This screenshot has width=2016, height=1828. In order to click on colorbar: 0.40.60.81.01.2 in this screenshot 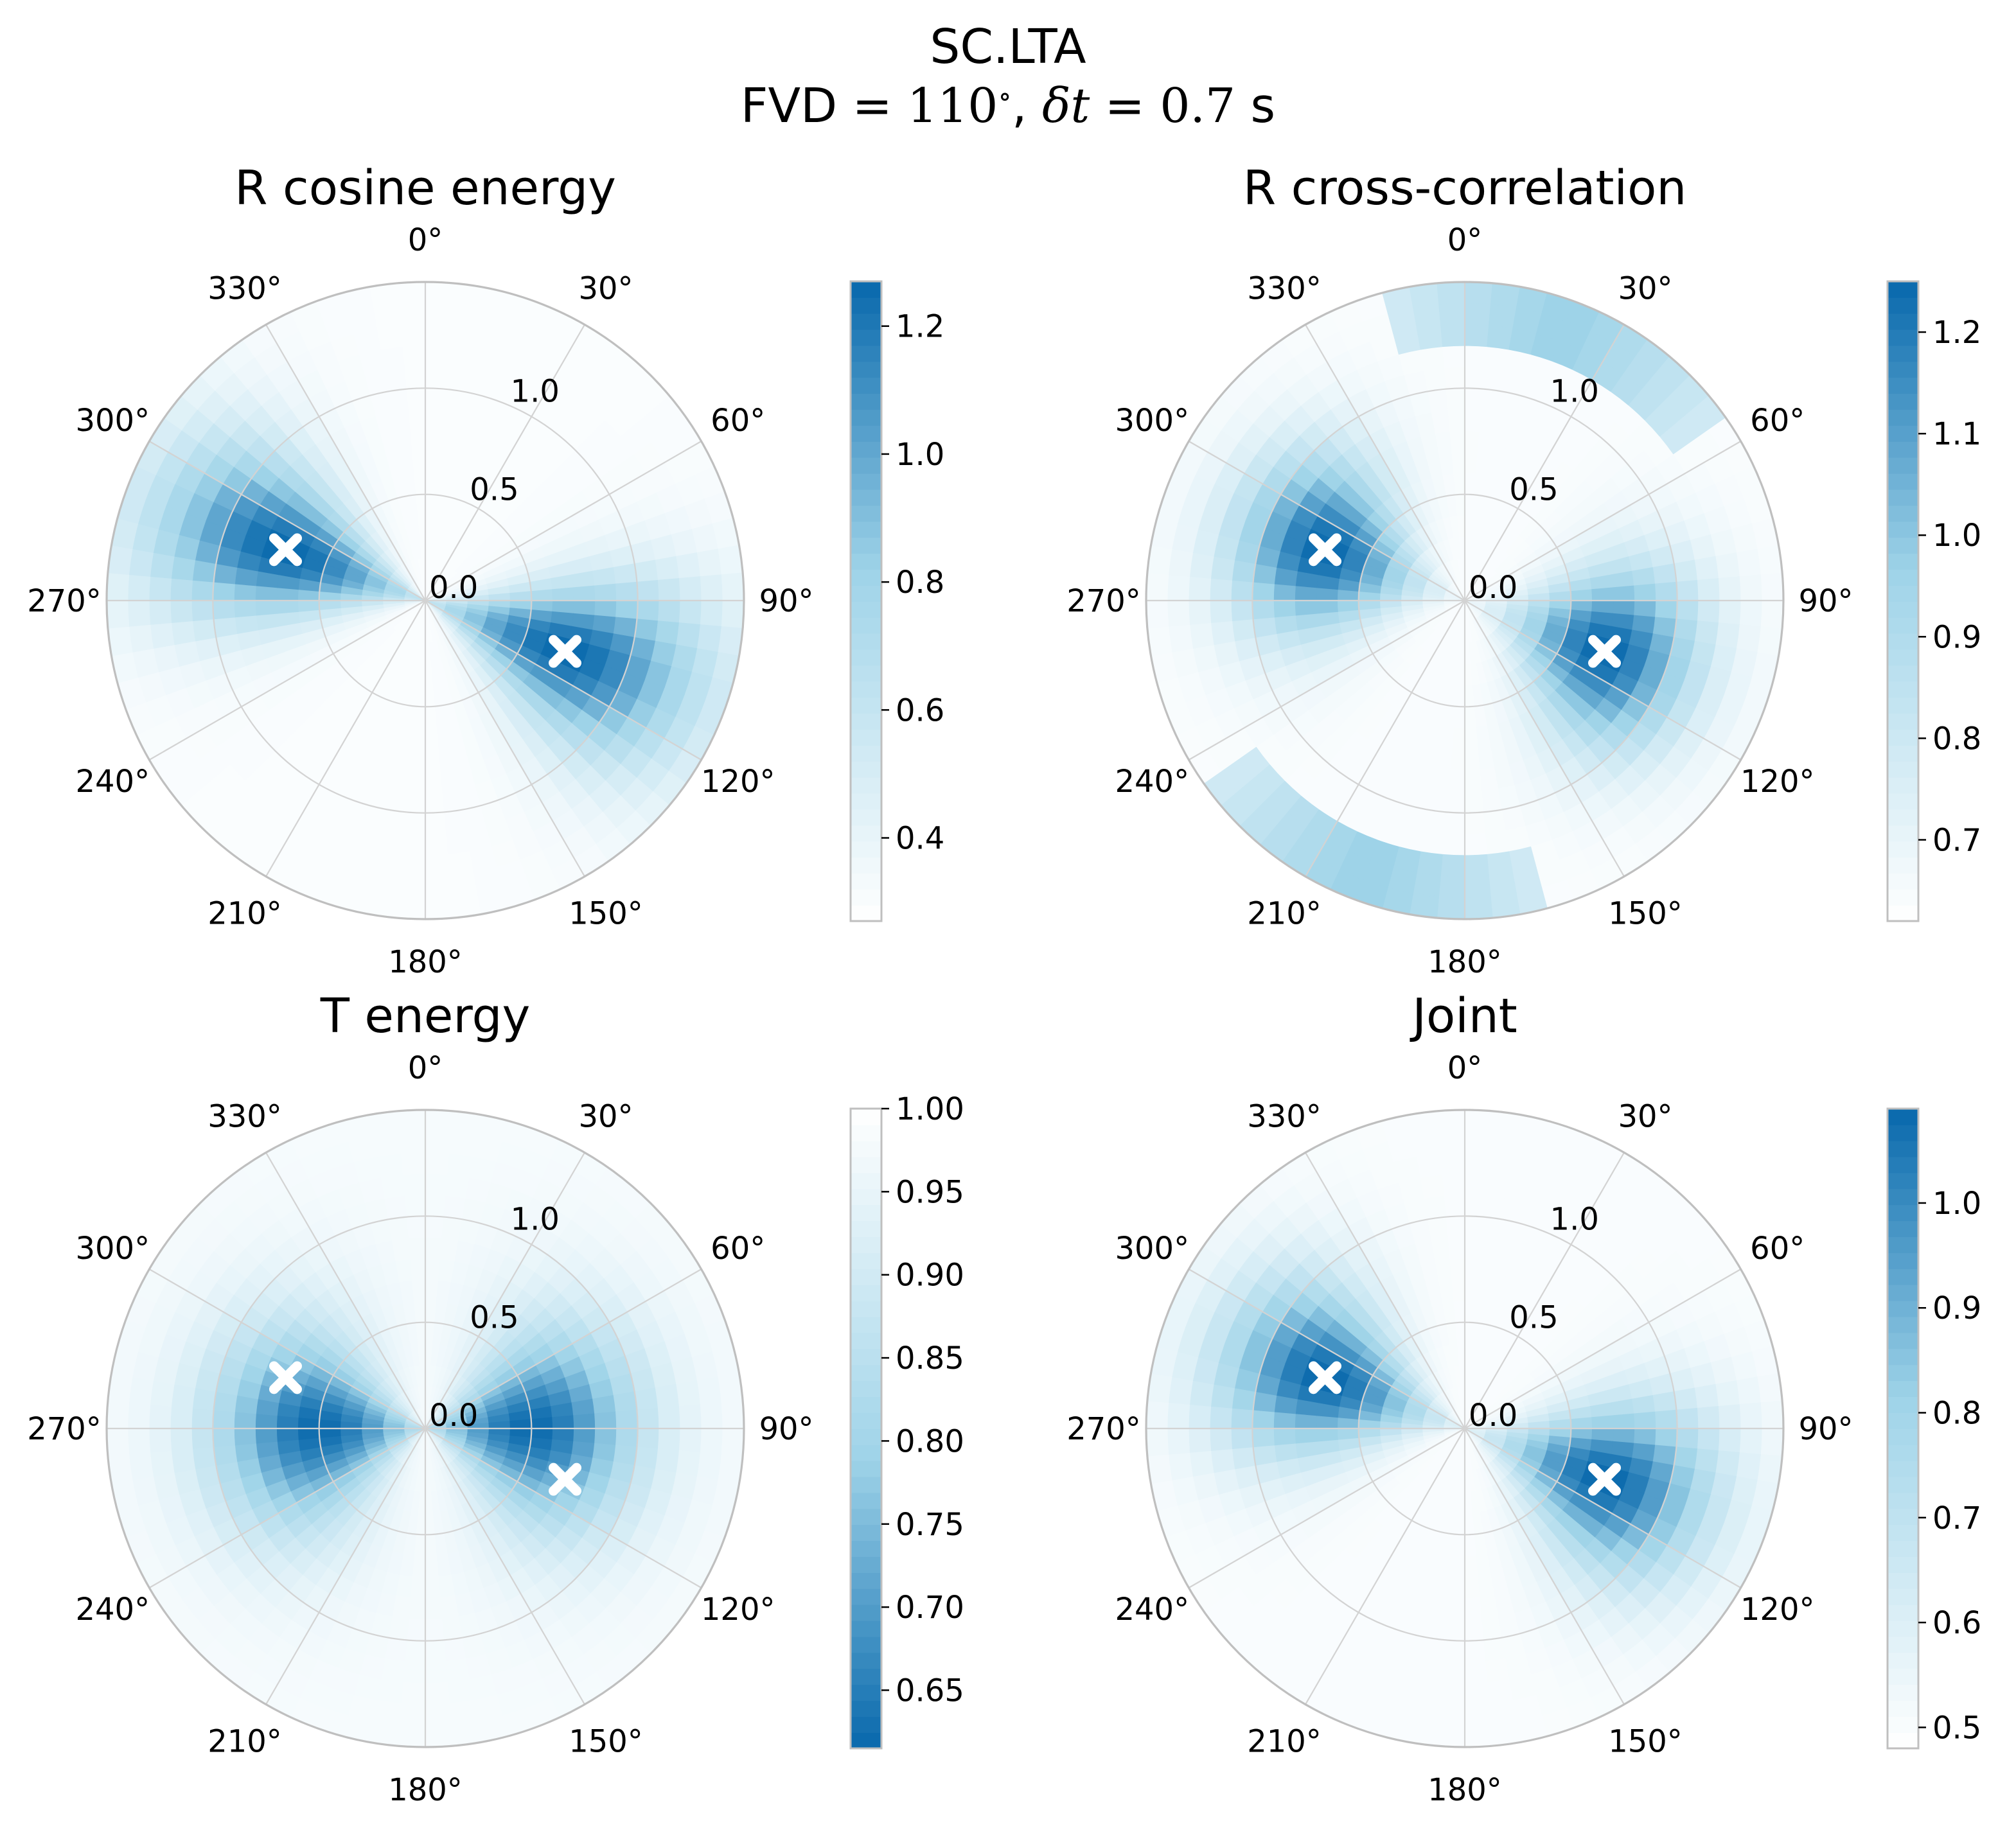, I will do `click(896, 601)`.